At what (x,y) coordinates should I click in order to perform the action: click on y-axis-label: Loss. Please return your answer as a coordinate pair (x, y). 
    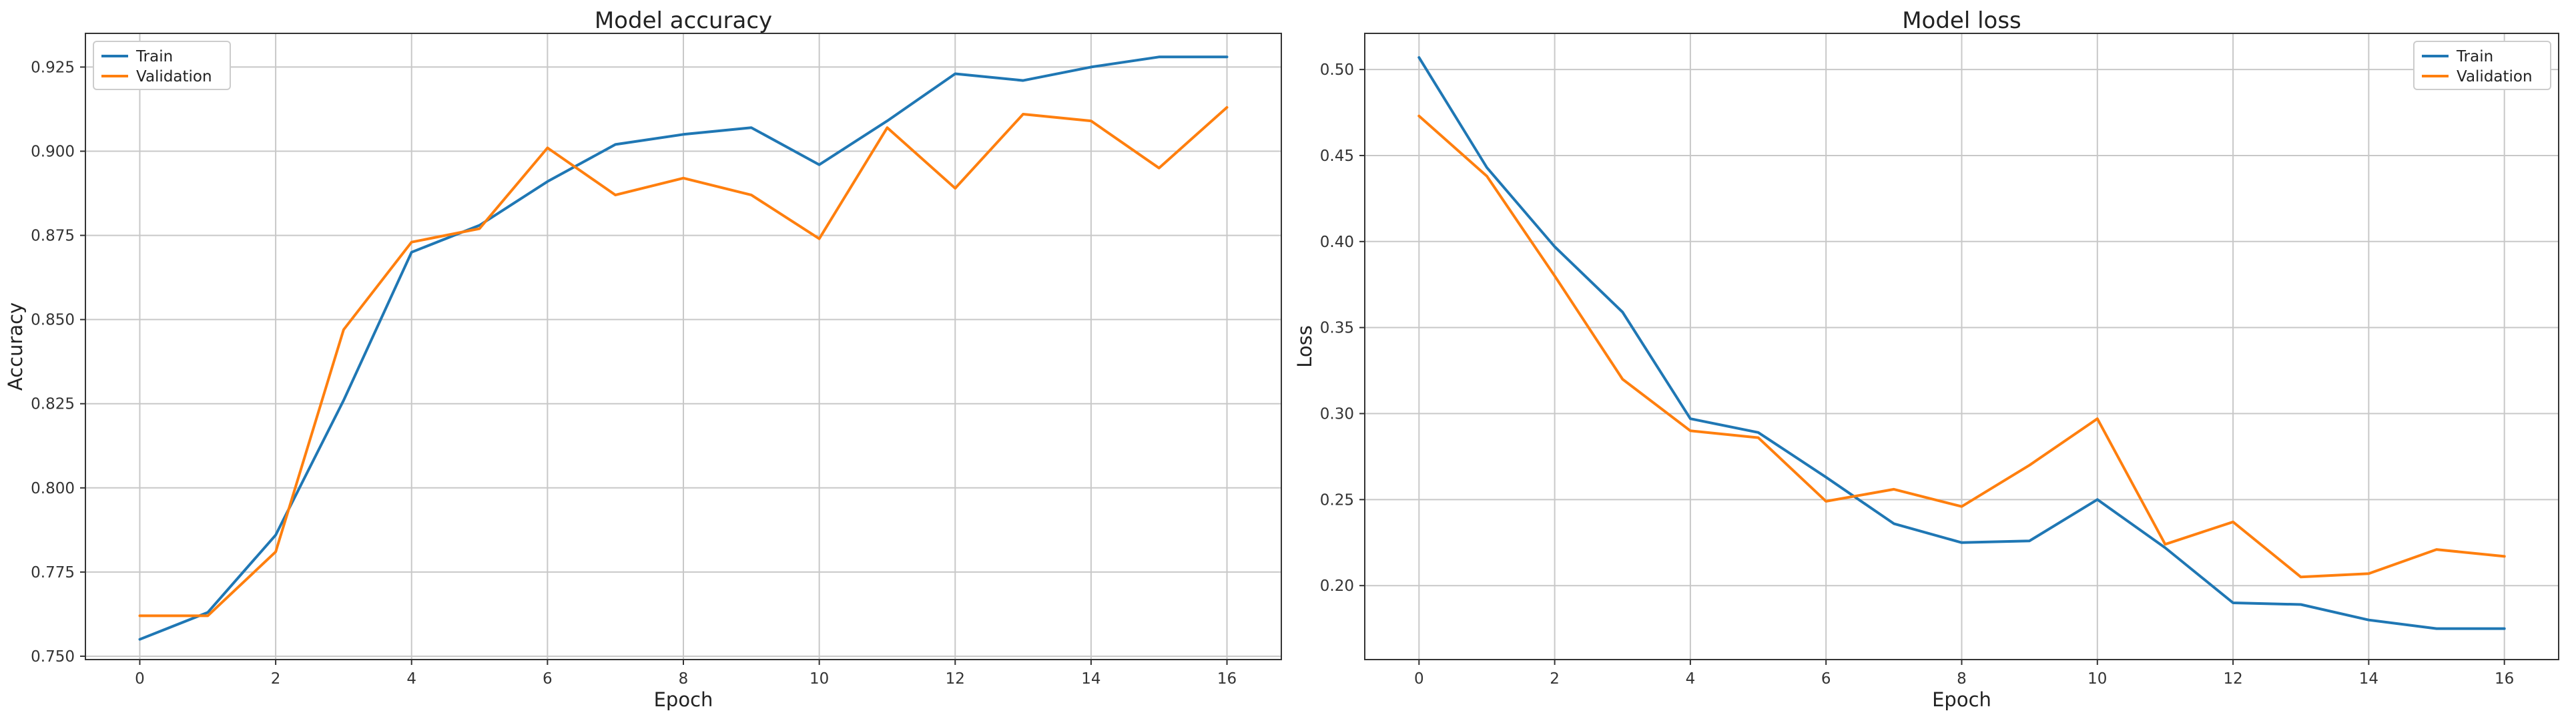
    Looking at the image, I should click on (1304, 346).